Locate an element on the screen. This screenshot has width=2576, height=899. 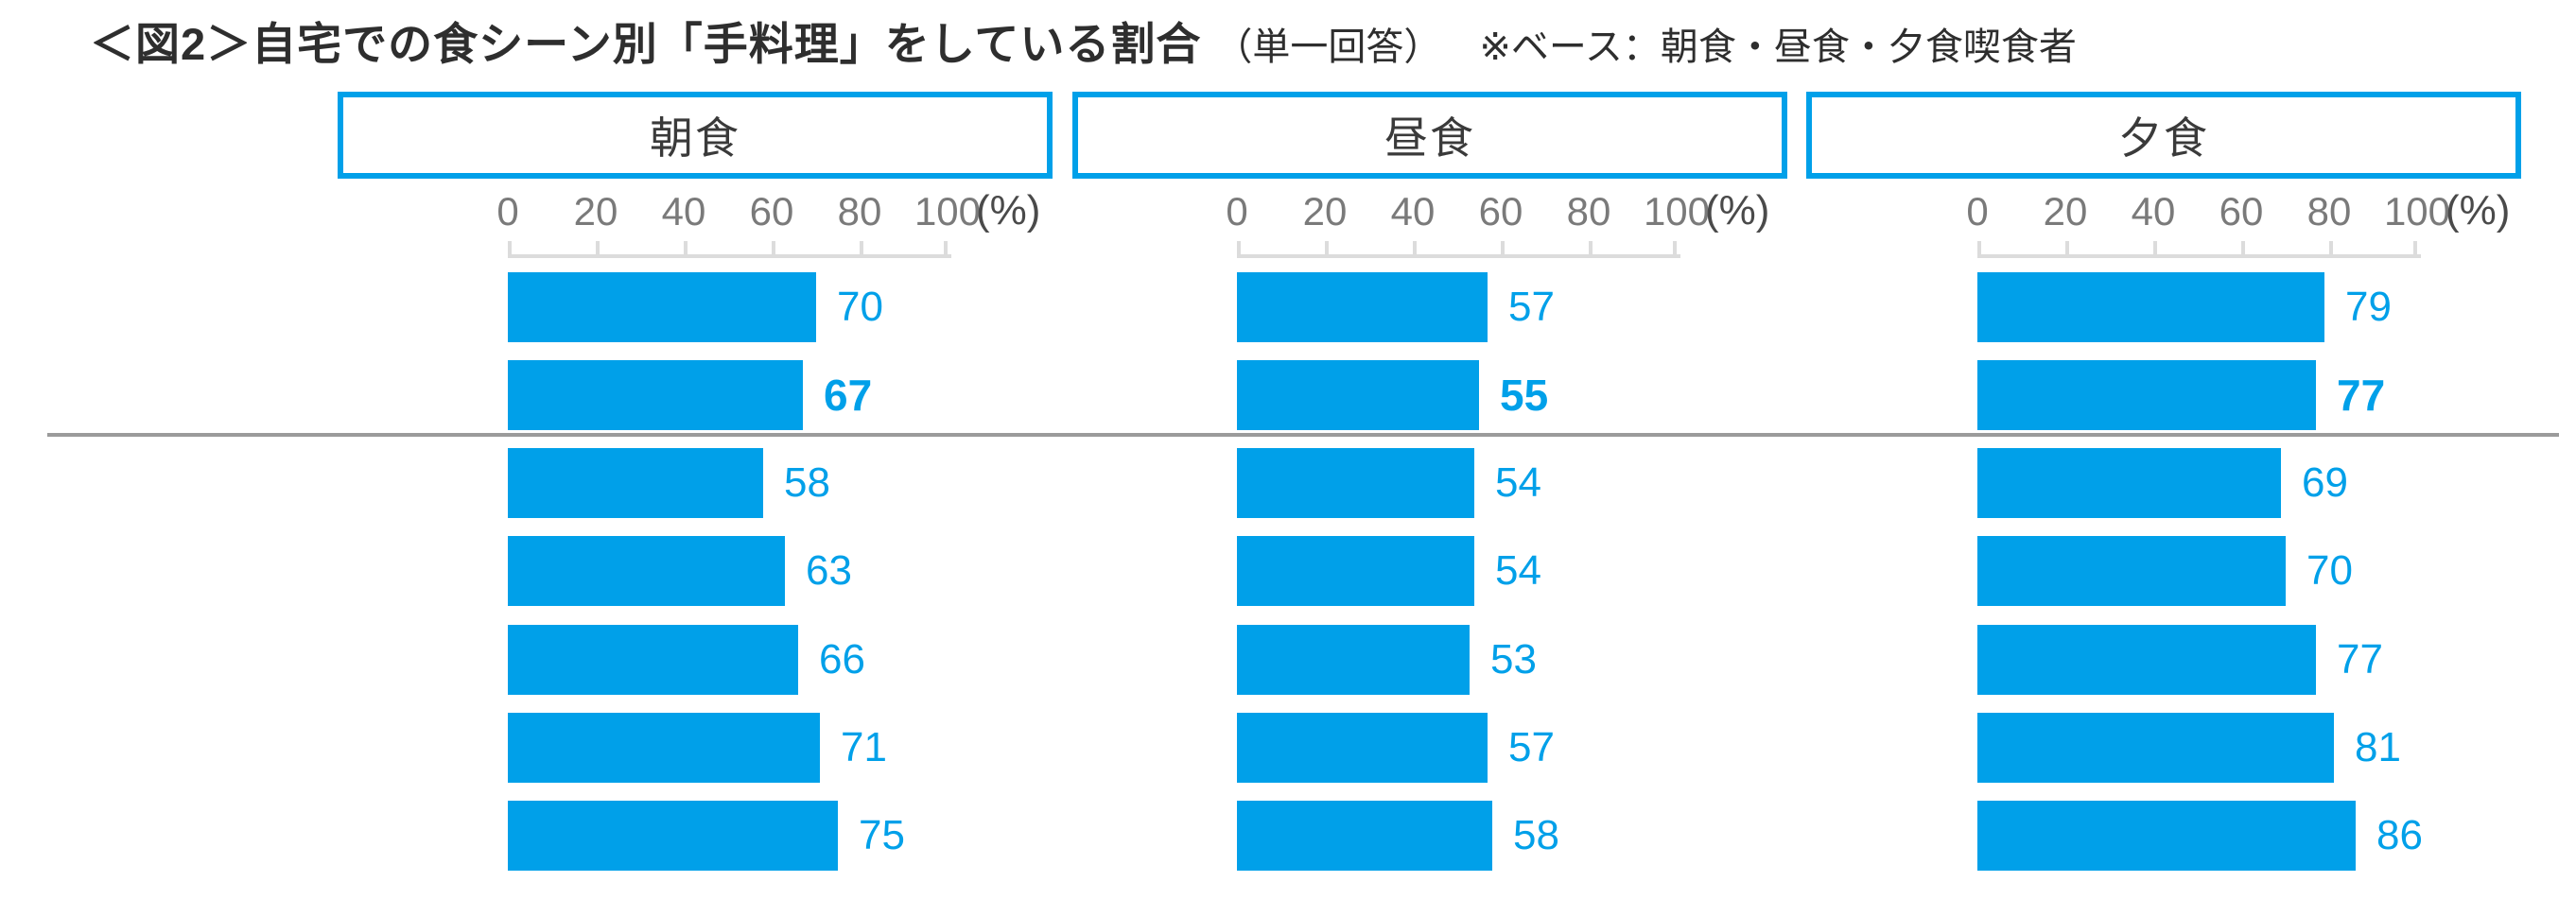
figure-title-main: ＜図2＞自宅での食シーン別「手料理」をしている割合 is located at coordinates (646, 44).